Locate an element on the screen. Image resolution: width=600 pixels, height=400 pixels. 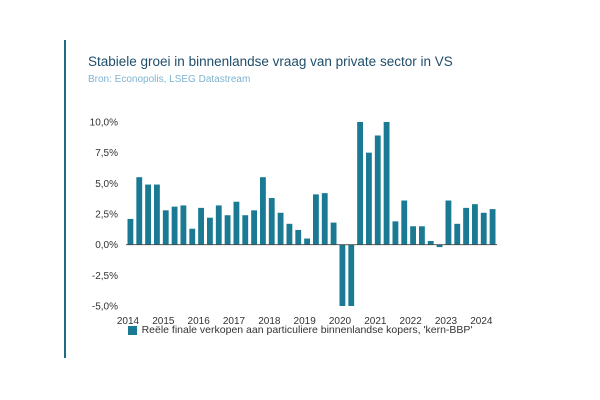
x-tick-label: 2019 is located at coordinates (305, 321).